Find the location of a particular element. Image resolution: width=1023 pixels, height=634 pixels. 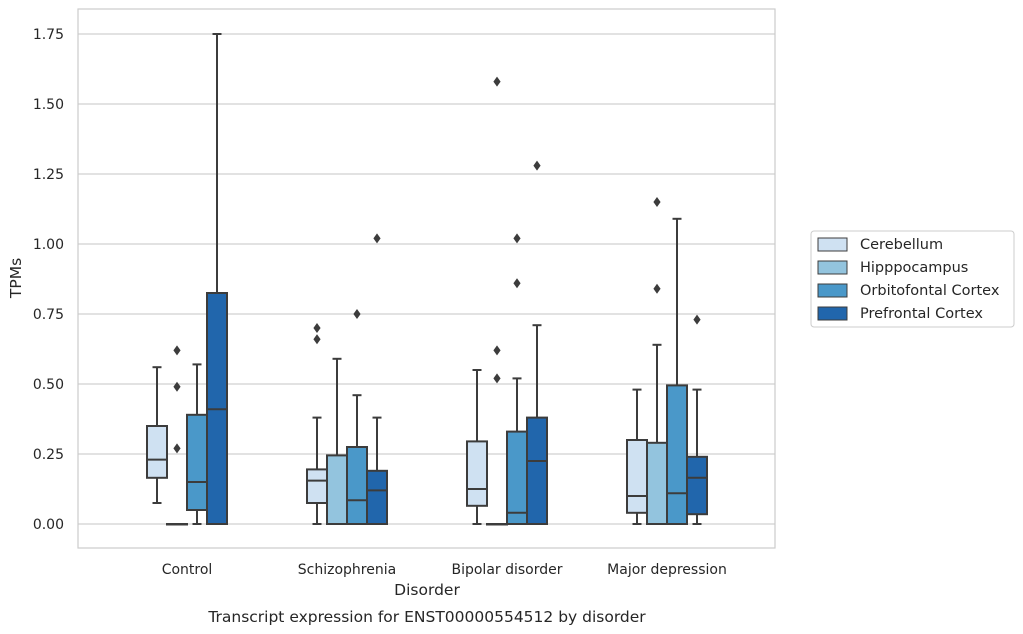

x-tick-label: Bipolar disorder is located at coordinates (506, 570).